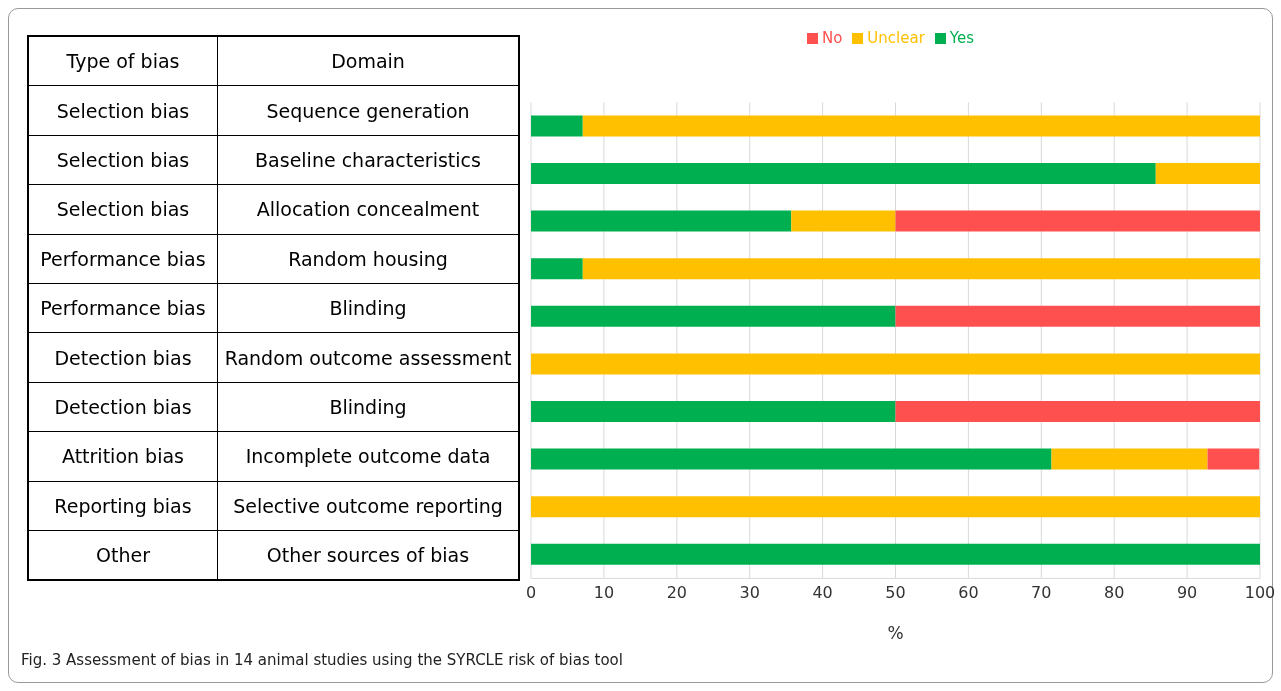 This screenshot has width=1281, height=691. I want to click on x-tick-label: 100, so click(1260, 592).